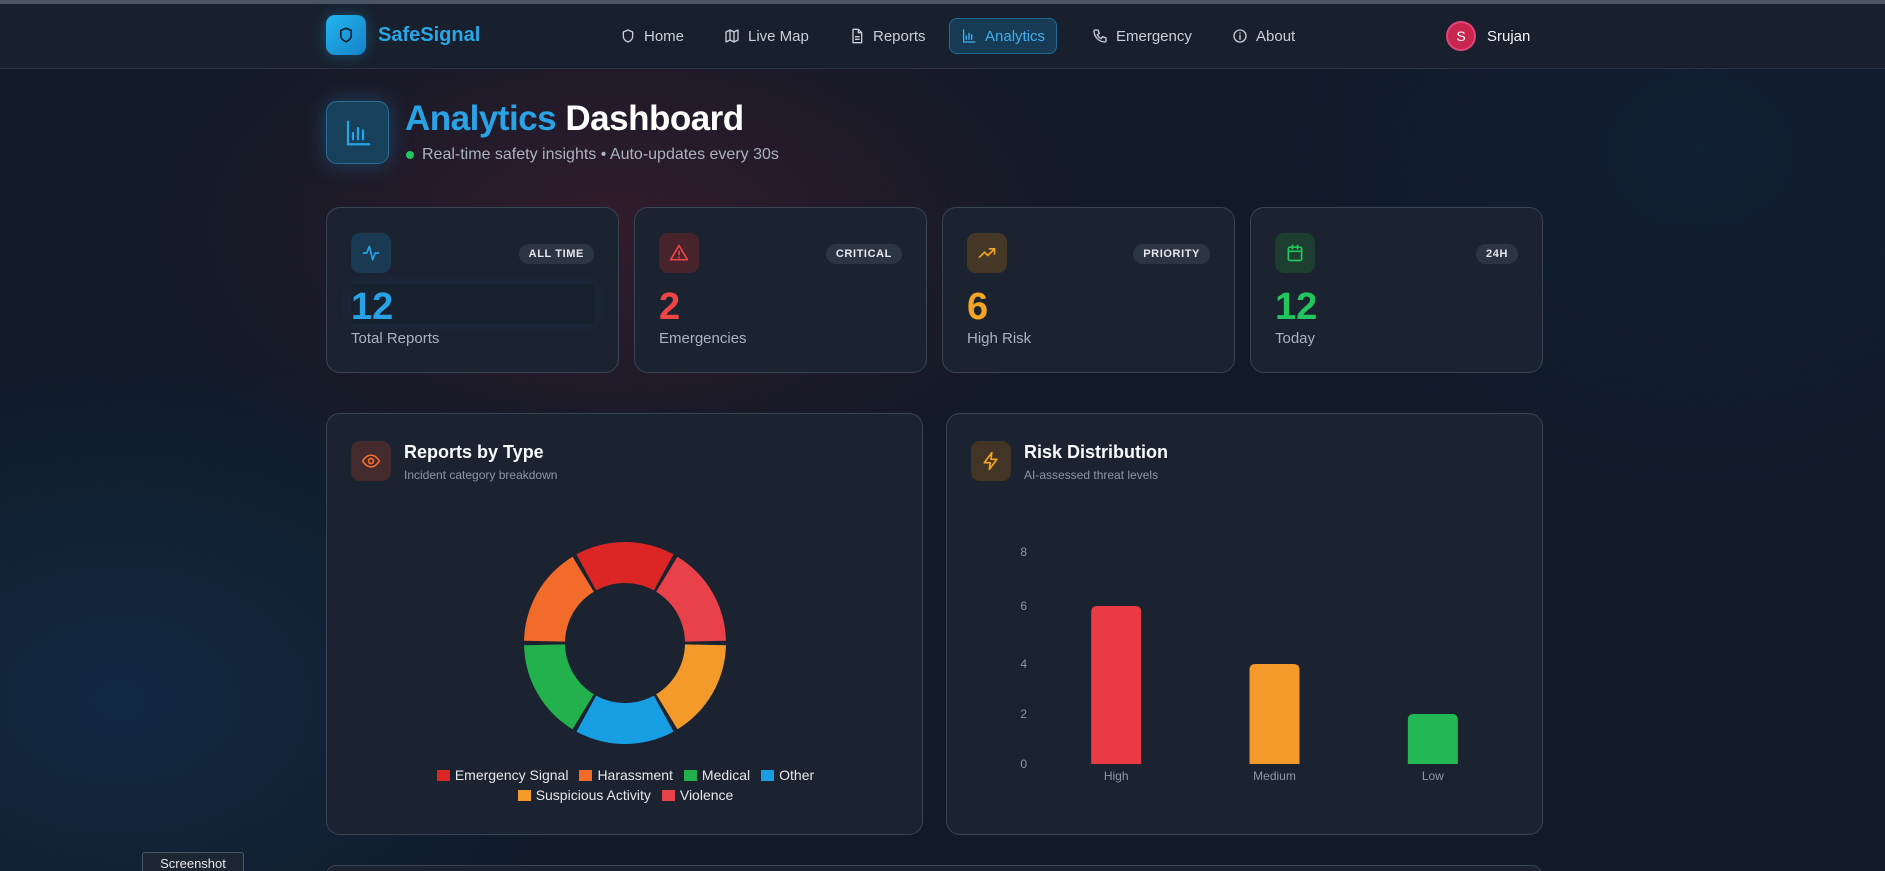  What do you see at coordinates (357, 132) in the screenshot?
I see `analytics-header-icon-box` at bounding box center [357, 132].